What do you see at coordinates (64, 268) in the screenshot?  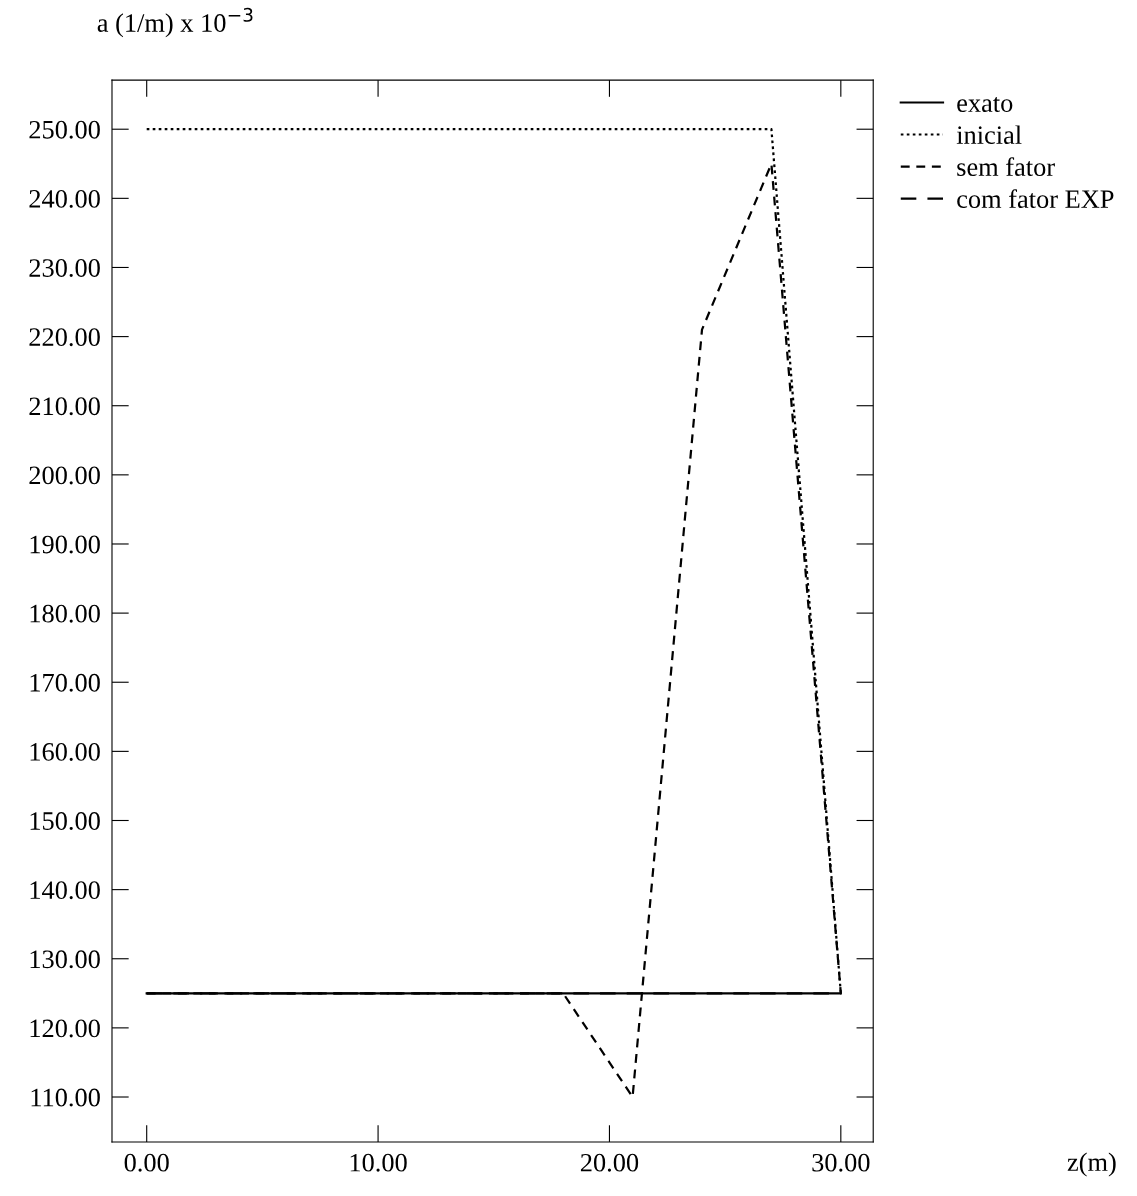 I see `y-tick-label: 230.00` at bounding box center [64, 268].